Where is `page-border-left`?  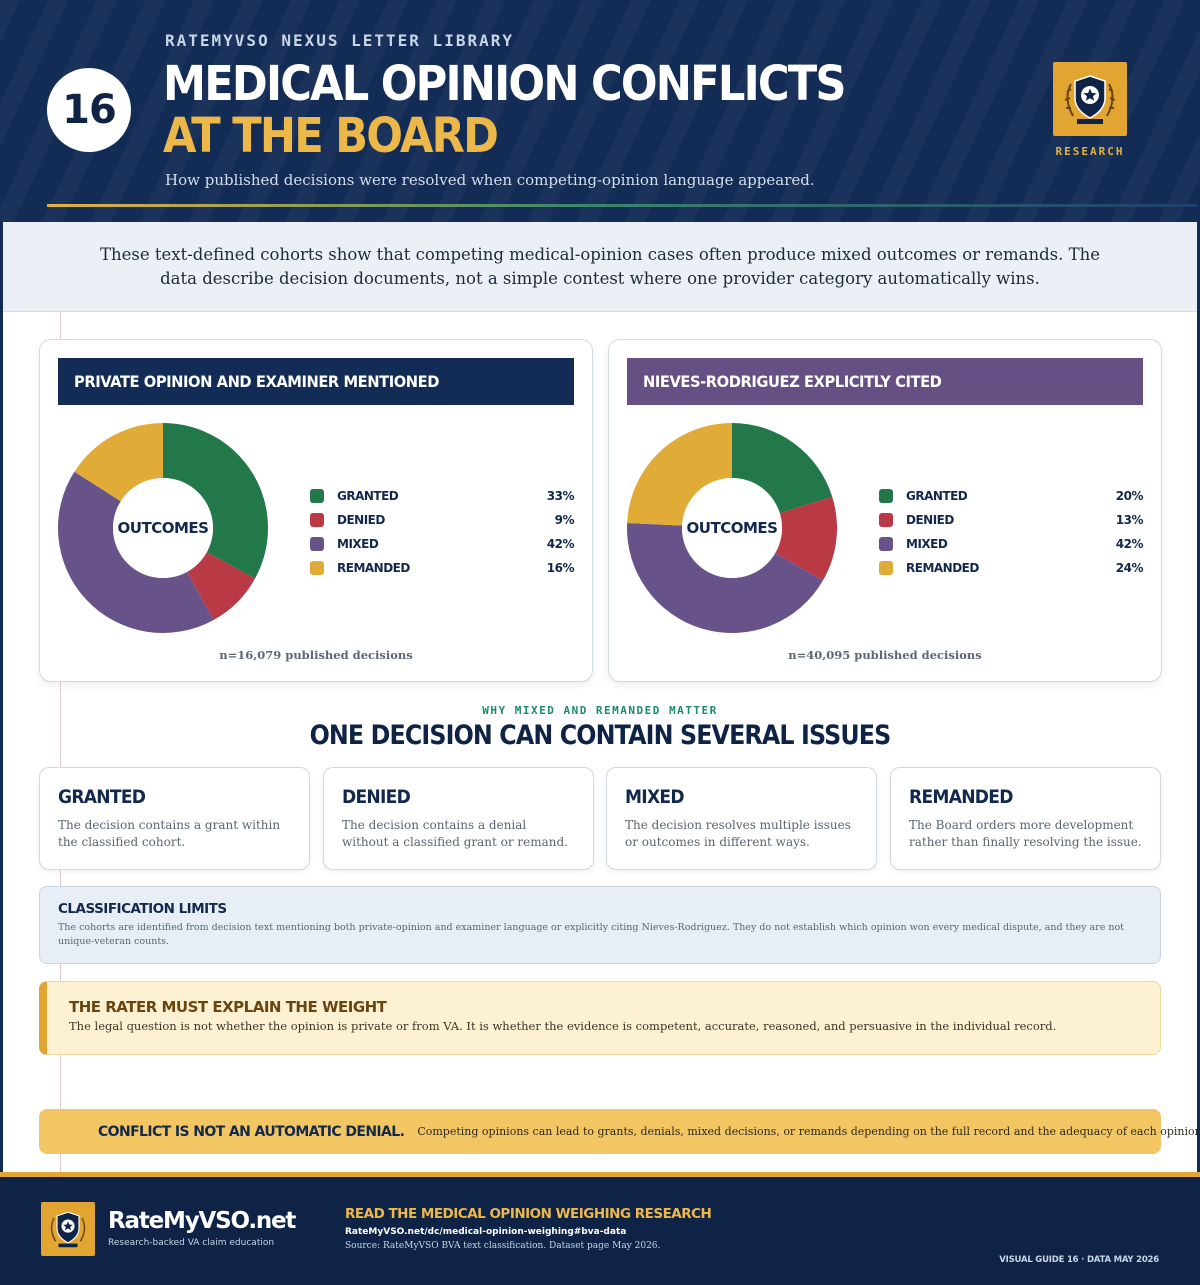
page-border-left is located at coordinates (1, 702).